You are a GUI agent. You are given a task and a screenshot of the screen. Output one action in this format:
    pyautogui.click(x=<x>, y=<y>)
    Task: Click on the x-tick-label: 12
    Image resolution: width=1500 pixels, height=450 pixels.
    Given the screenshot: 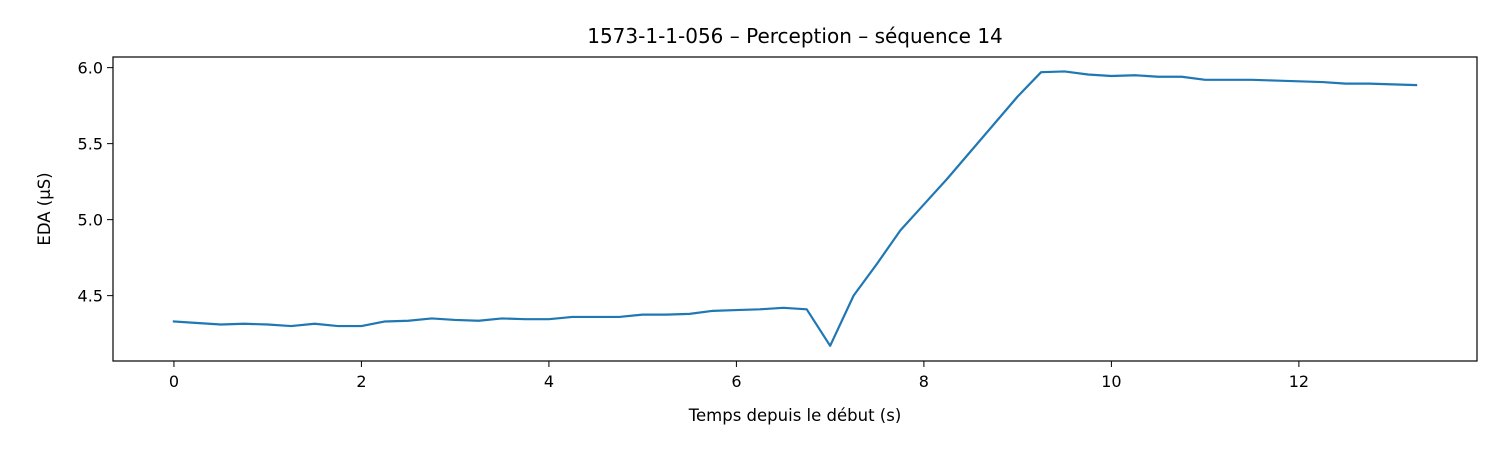 What is the action you would take?
    pyautogui.click(x=1299, y=381)
    